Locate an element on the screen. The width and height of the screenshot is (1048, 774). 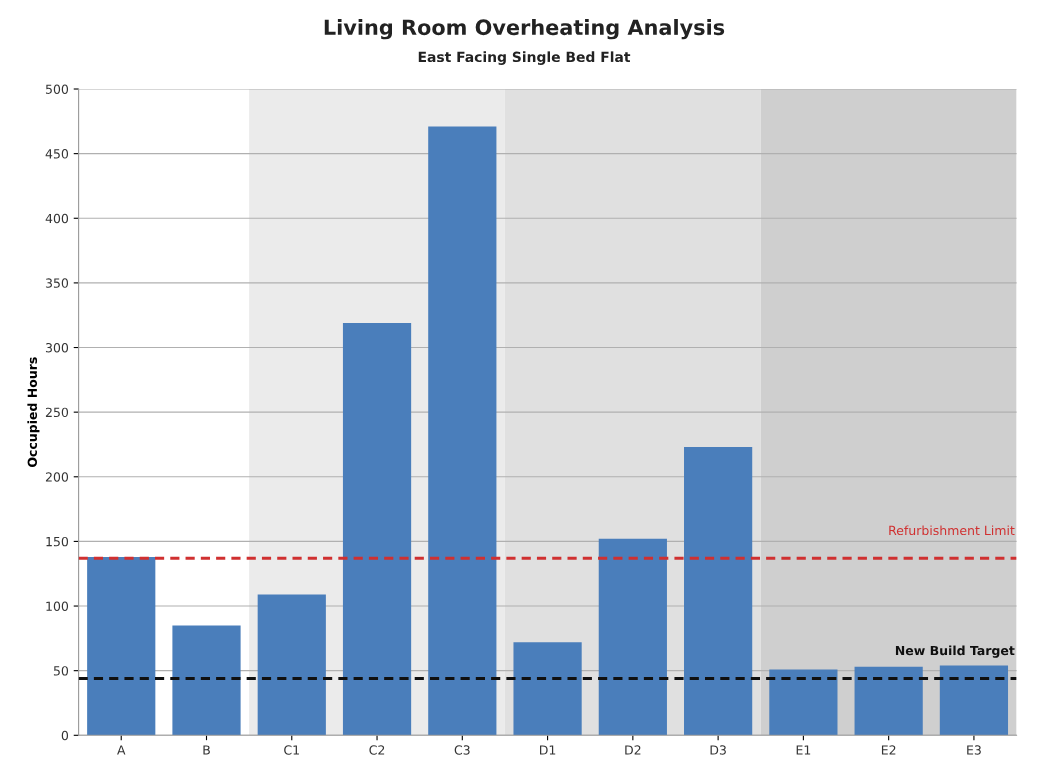
x-tick-label: D2 is located at coordinates (633, 750).